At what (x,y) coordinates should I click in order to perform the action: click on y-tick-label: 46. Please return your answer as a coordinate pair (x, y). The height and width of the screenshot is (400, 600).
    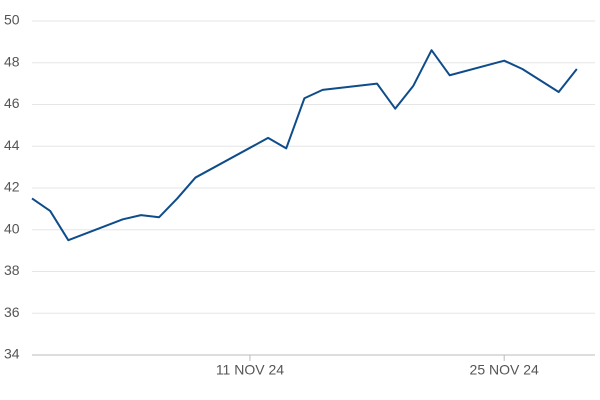
    Looking at the image, I should click on (12, 103).